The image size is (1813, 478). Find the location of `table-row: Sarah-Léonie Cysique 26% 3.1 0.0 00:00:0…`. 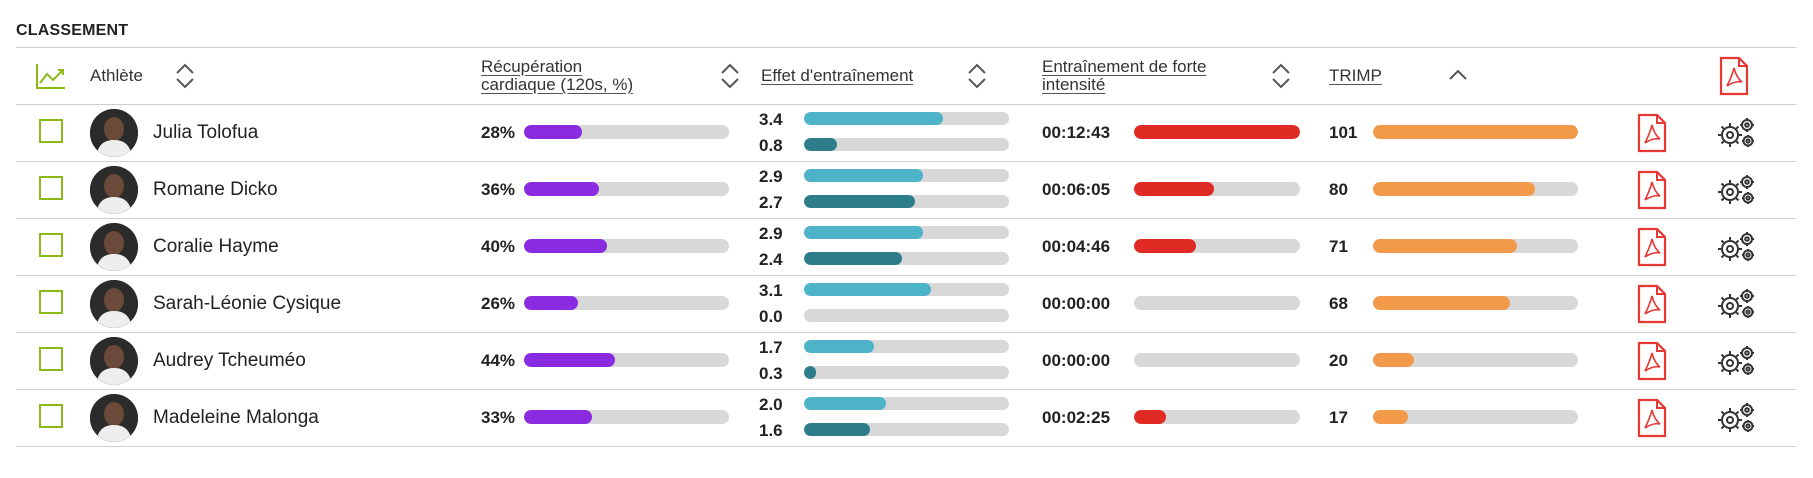

table-row: Sarah-Léonie Cysique 26% 3.1 0.0 00:00:0… is located at coordinates (906, 304).